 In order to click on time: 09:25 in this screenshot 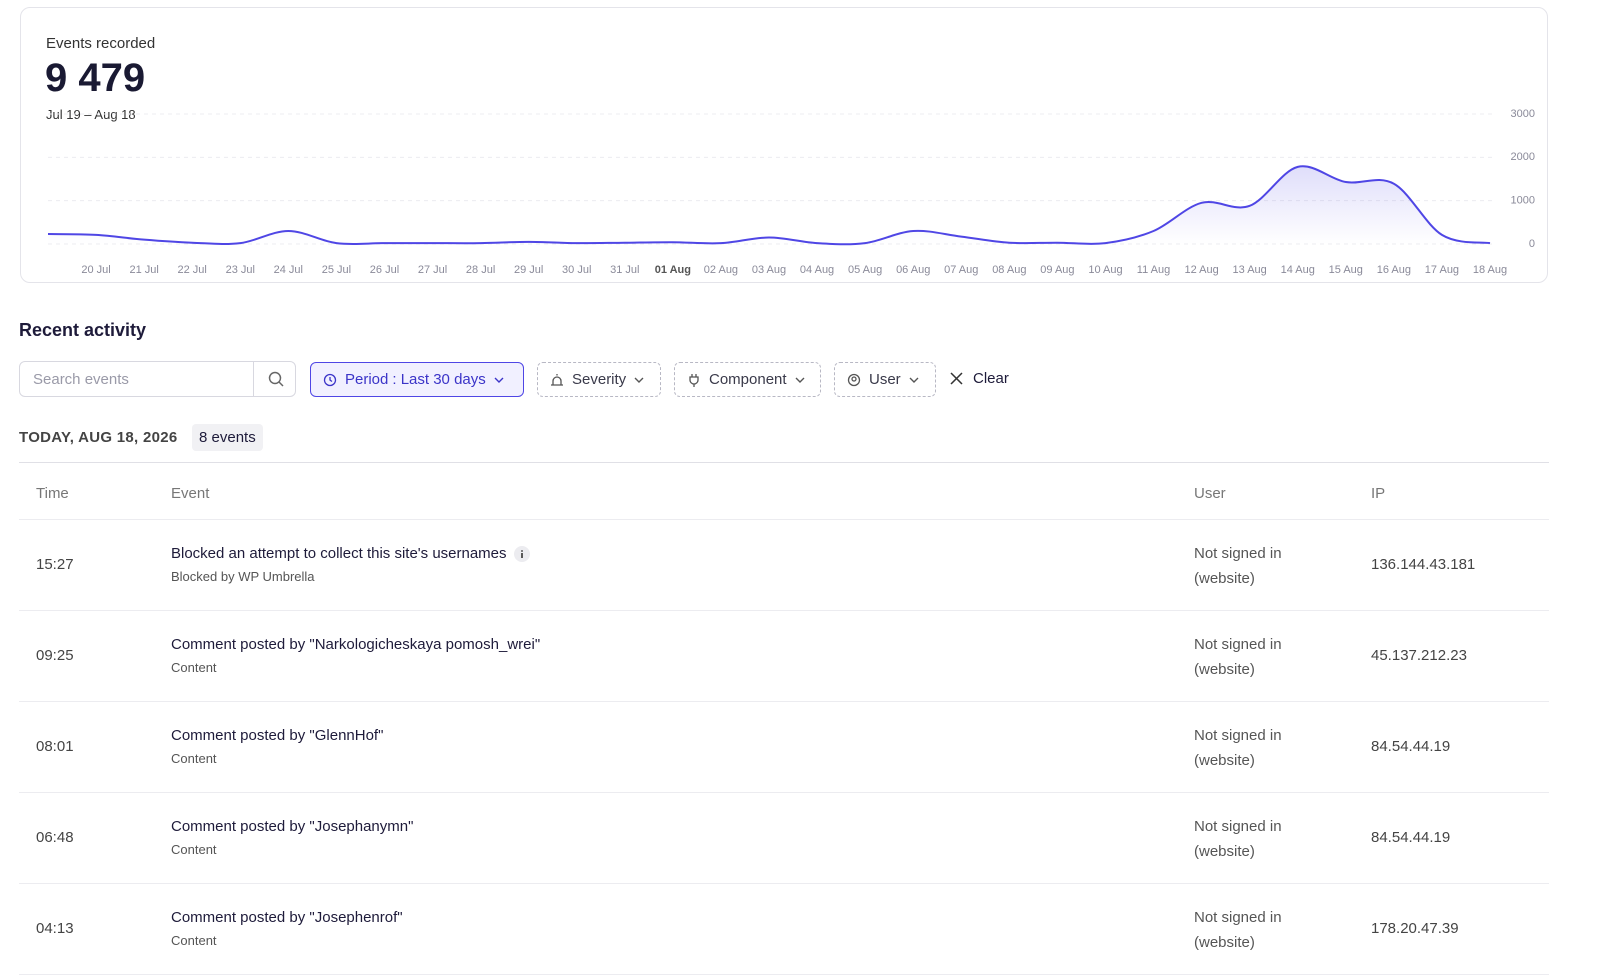, I will do `click(55, 655)`.